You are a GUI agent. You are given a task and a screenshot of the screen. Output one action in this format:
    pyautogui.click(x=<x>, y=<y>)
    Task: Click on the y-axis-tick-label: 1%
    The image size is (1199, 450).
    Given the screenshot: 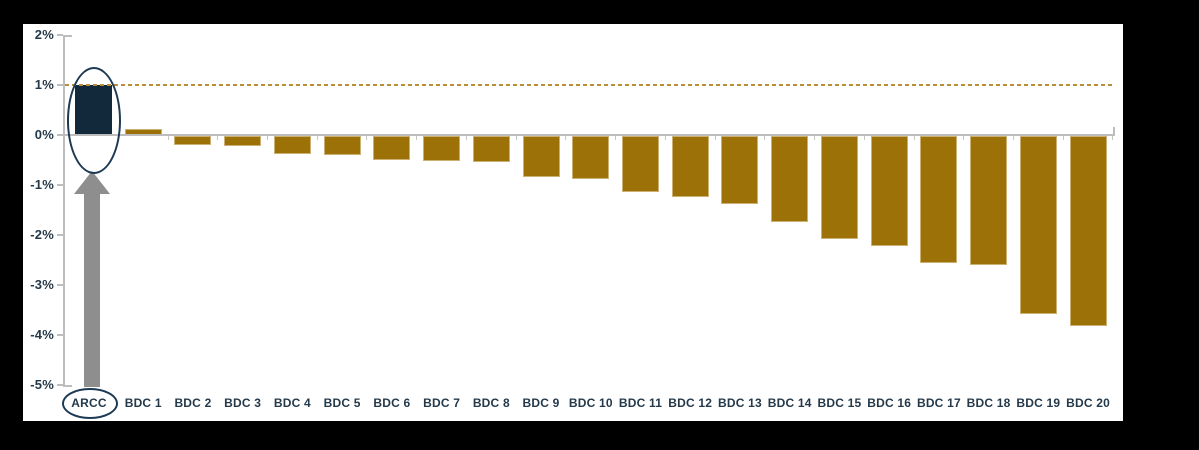 What is the action you would take?
    pyautogui.click(x=44, y=84)
    